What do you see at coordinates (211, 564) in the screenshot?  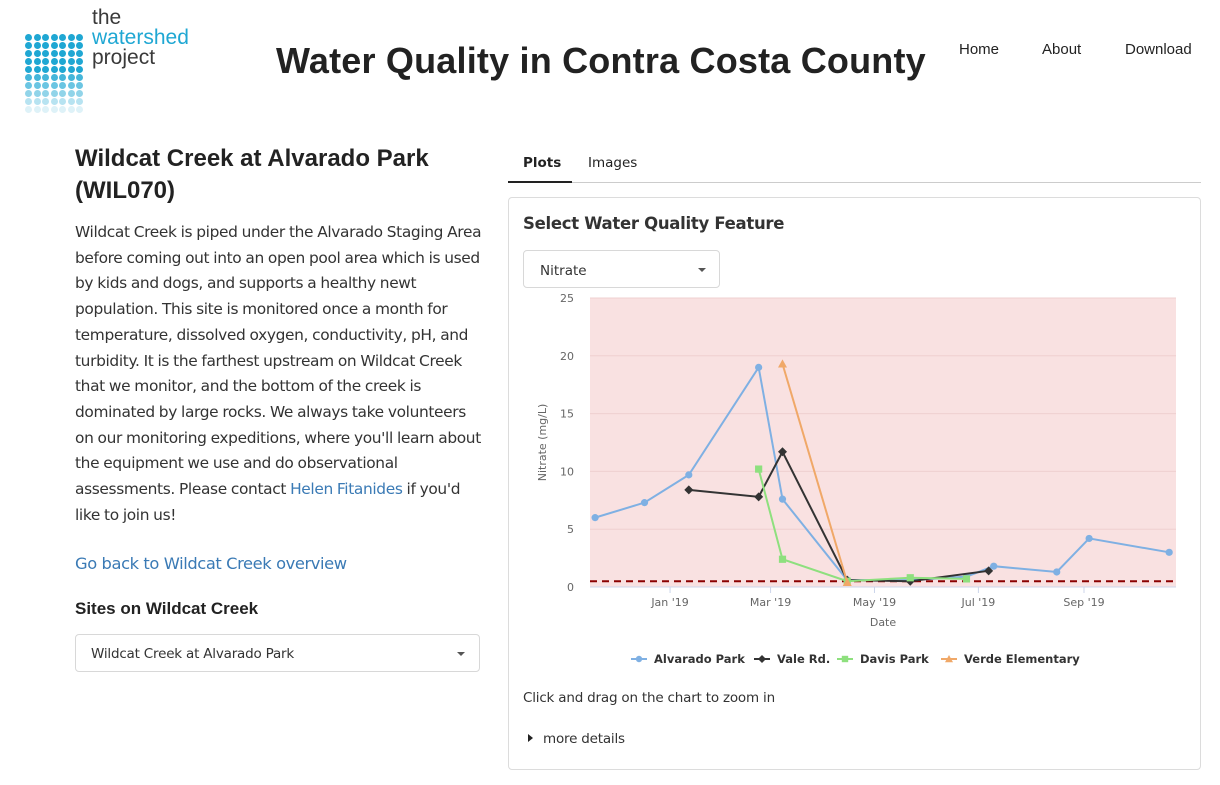 I see `back-to-overview-link: Go back to Wildcat Creek overview` at bounding box center [211, 564].